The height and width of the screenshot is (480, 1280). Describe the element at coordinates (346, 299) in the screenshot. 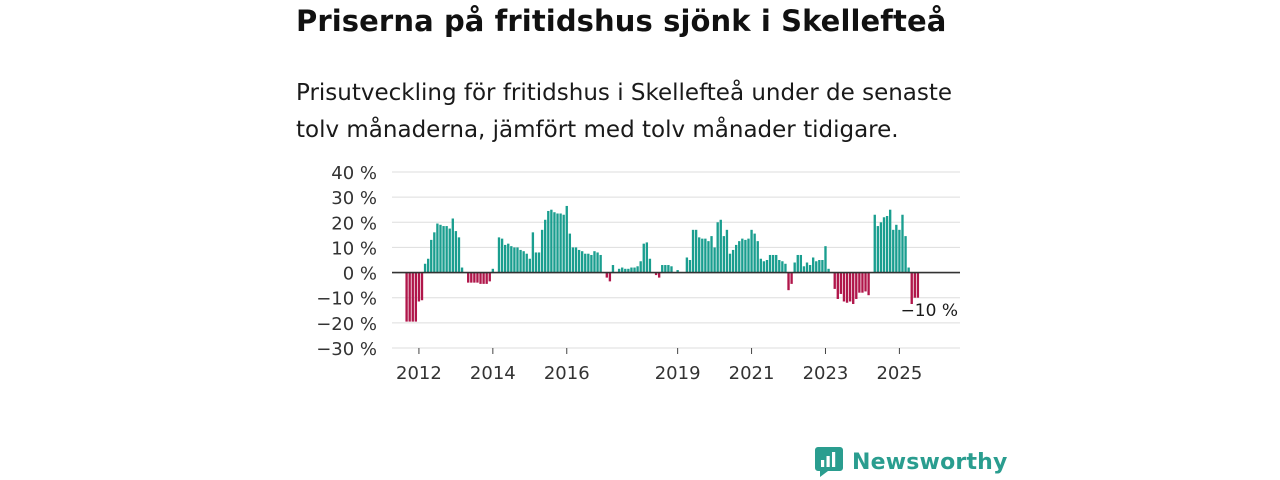

I see `y-tick-label: −10 %` at that location.